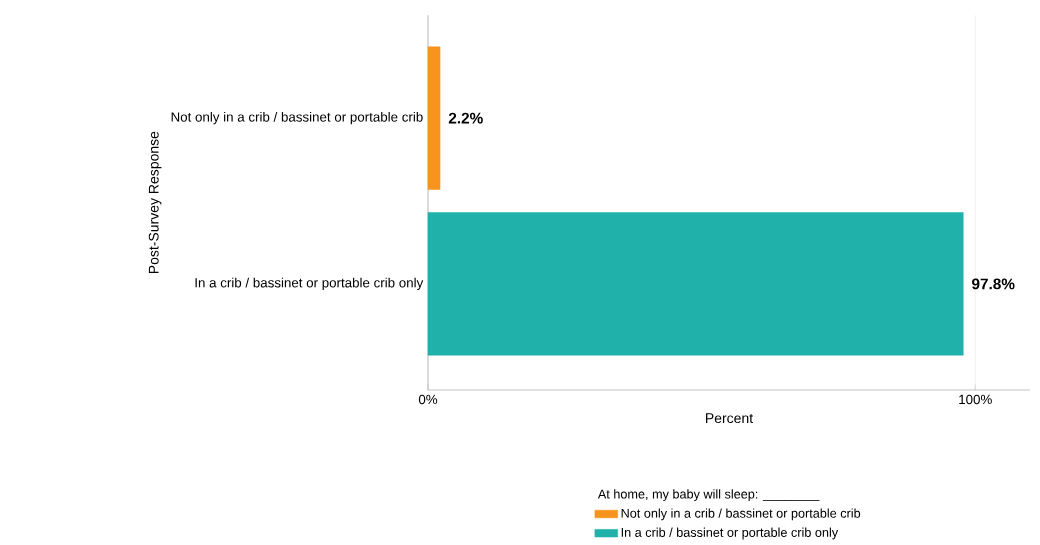  What do you see at coordinates (730, 533) in the screenshot?
I see `legend-label: In a crib / bassinet or portable crib only` at bounding box center [730, 533].